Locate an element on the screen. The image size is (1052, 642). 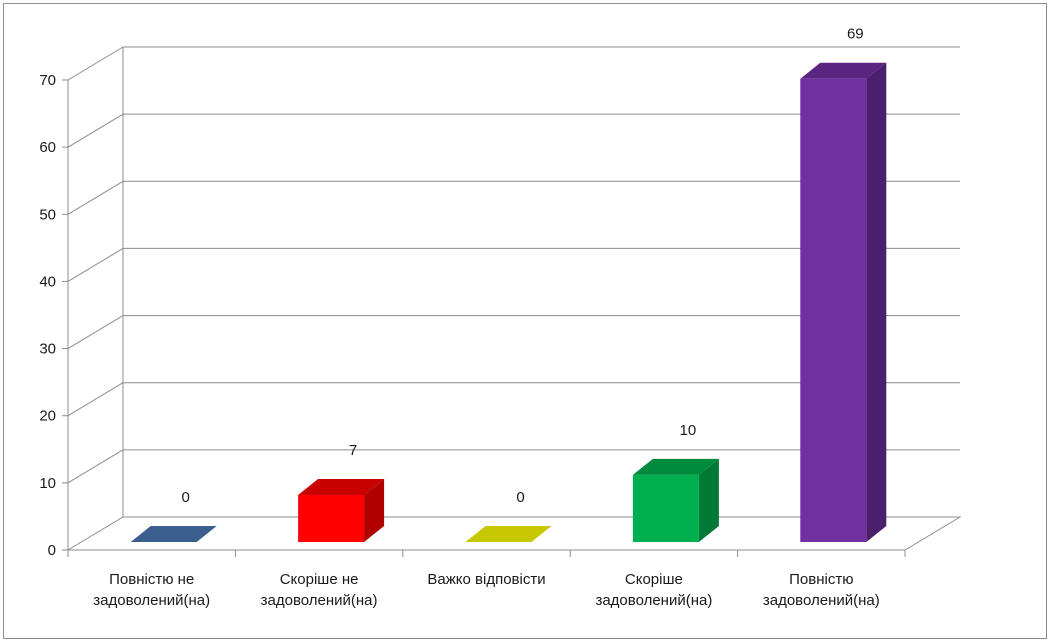
data-label: 10 is located at coordinates (688, 430).